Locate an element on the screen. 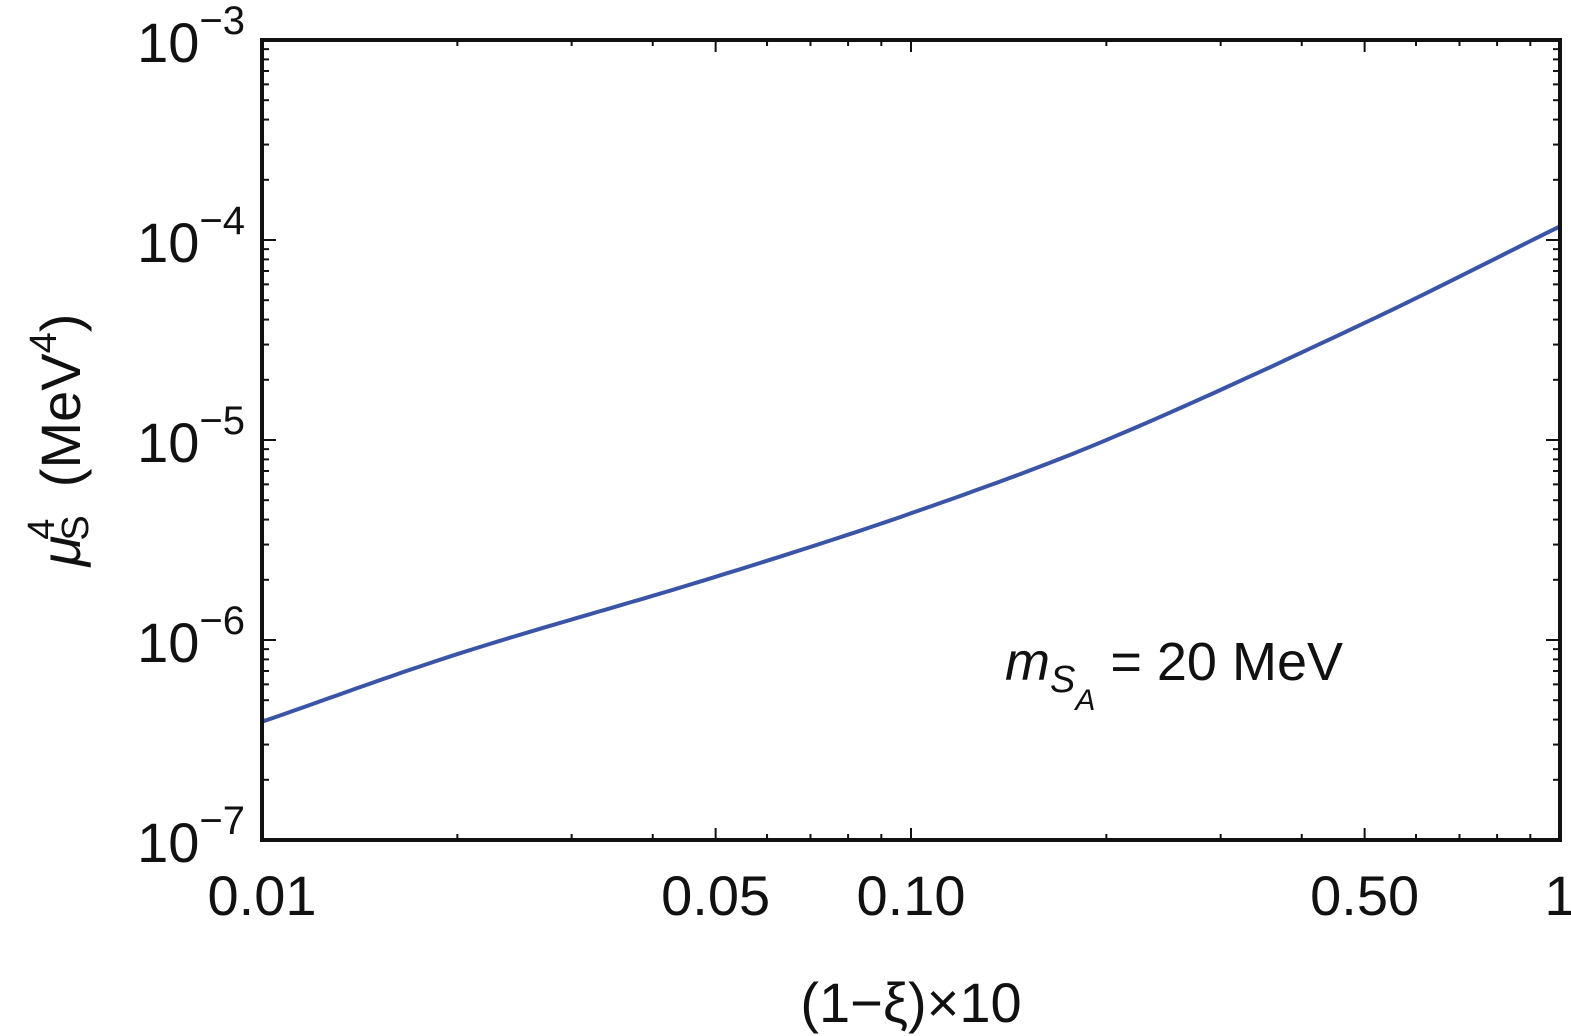  y-tick-labels: 10⁻⁷ 10⁻⁶ 10⁻⁵ 10⁻⁴ 10⁻³ is located at coordinates (191, 437).